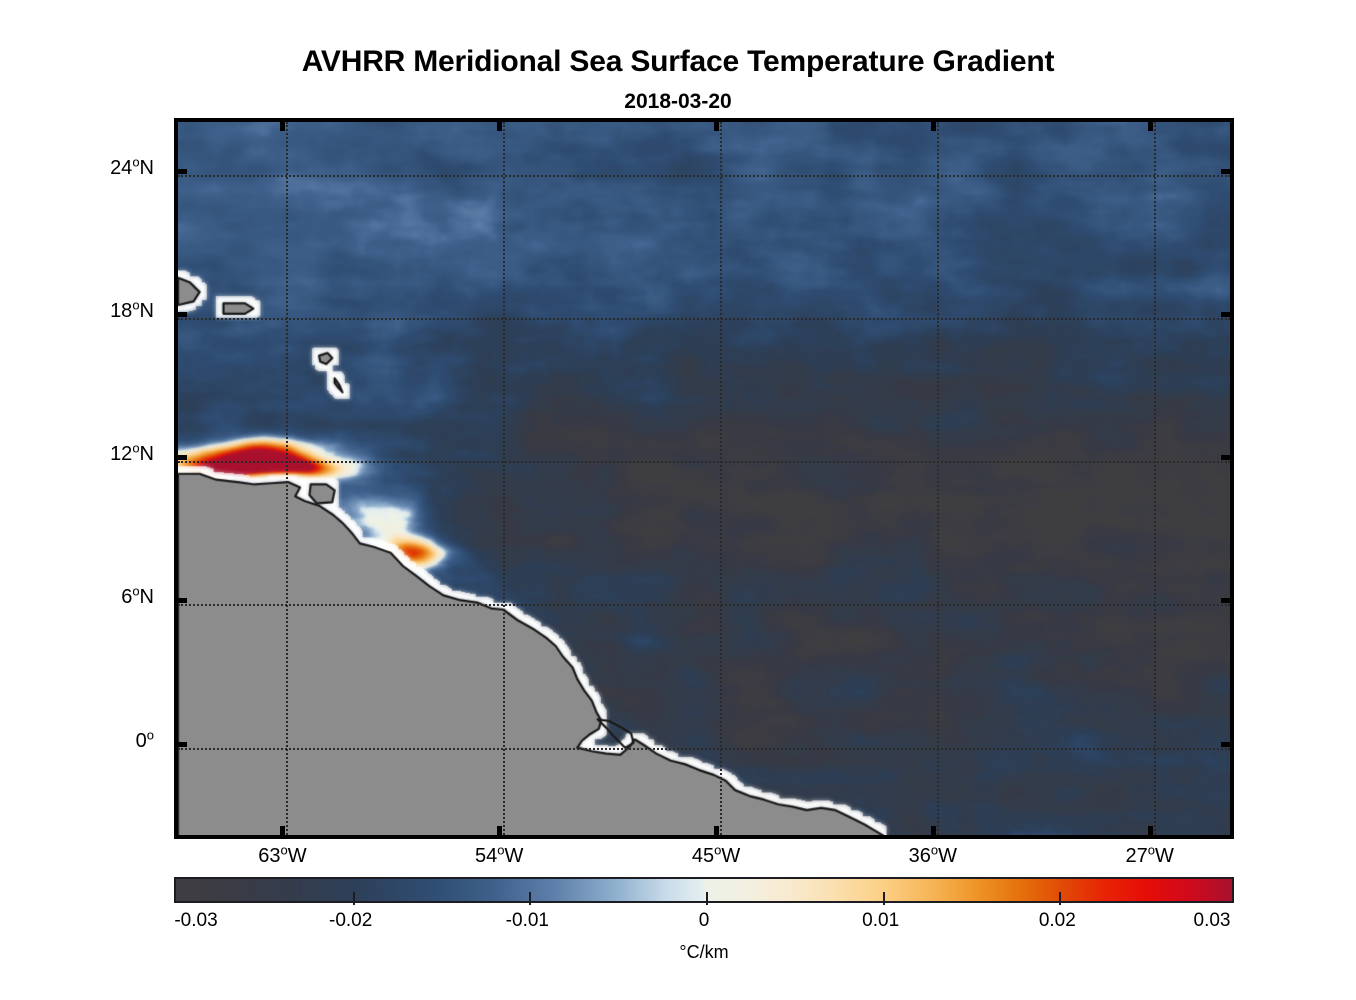 The height and width of the screenshot is (1000, 1356). Describe the element at coordinates (678, 101) in the screenshot. I see `date-subtitle: 2018-03-20` at that location.